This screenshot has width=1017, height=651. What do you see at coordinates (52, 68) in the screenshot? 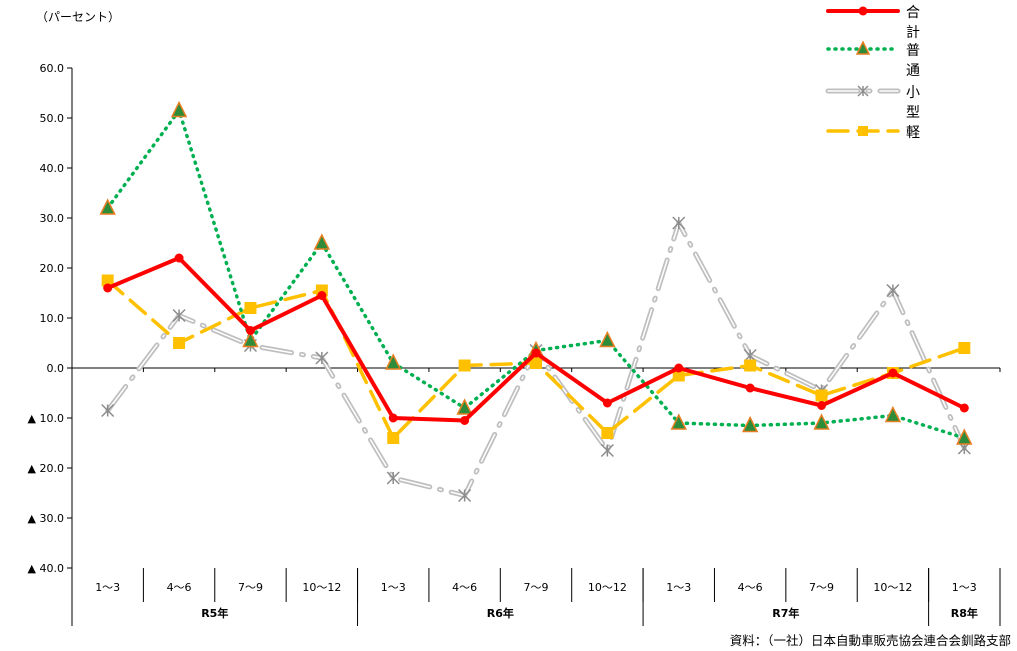
I see `y-tick-label: 60.0` at bounding box center [52, 68].